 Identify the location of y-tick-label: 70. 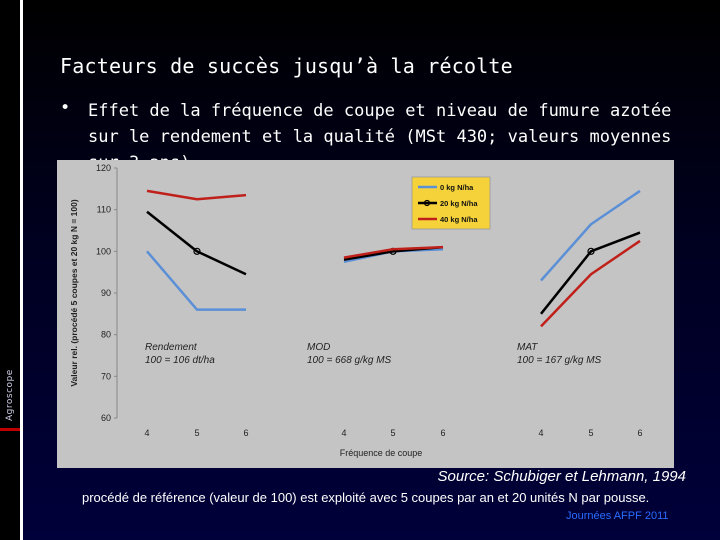
(106, 376).